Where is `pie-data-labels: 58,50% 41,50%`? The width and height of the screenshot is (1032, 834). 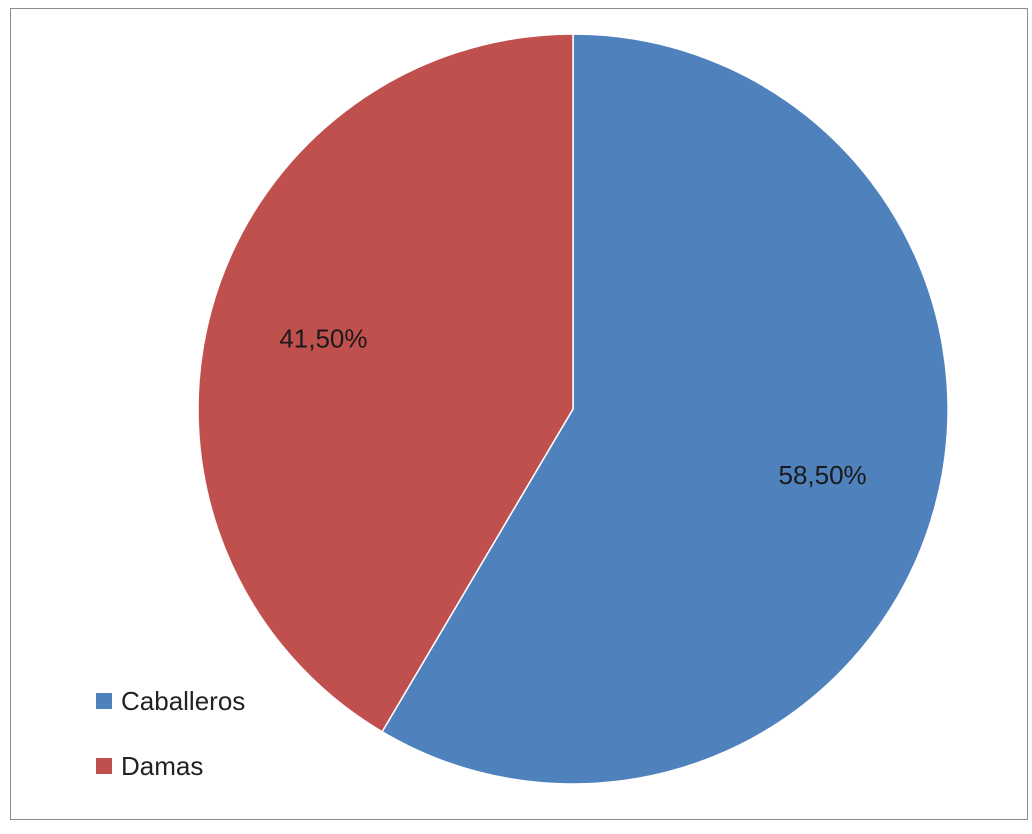 pie-data-labels: 58,50% 41,50% is located at coordinates (572, 407).